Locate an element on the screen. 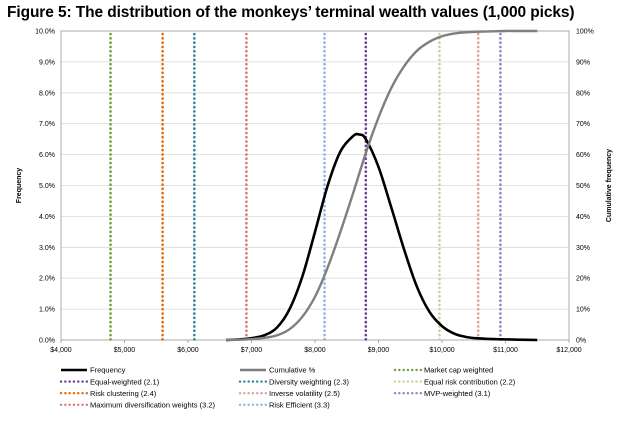  y2-tick-label: 10% is located at coordinates (583, 310).